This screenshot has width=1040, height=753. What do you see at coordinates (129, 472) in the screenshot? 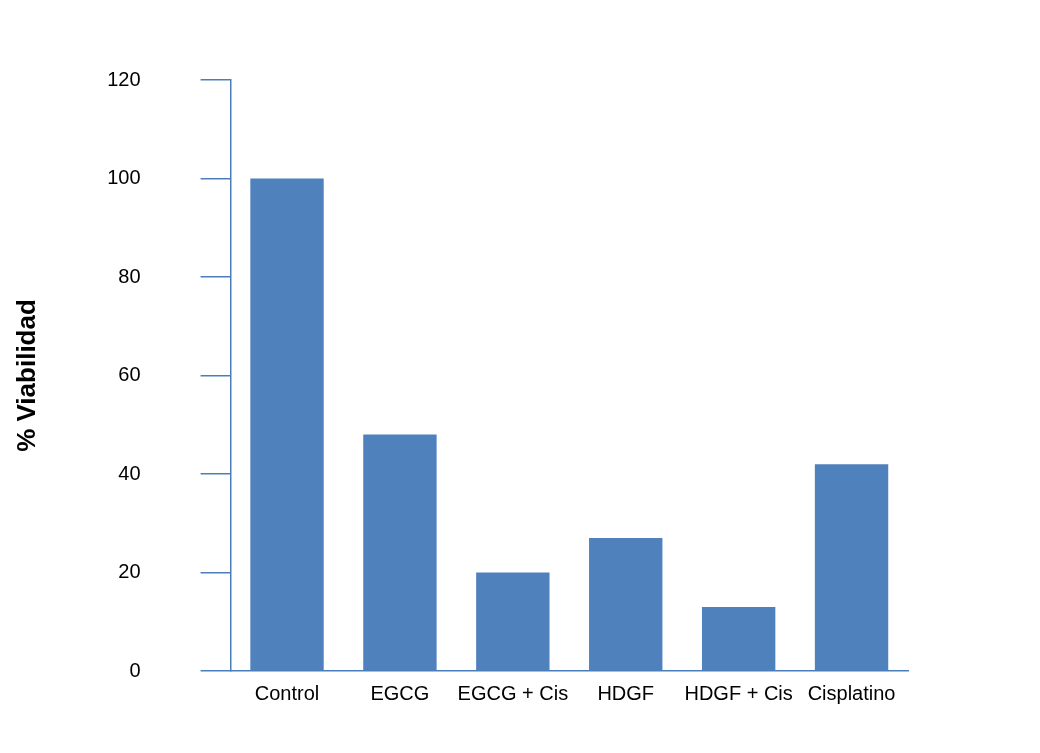
I see `y-tick-label: 40` at bounding box center [129, 472].